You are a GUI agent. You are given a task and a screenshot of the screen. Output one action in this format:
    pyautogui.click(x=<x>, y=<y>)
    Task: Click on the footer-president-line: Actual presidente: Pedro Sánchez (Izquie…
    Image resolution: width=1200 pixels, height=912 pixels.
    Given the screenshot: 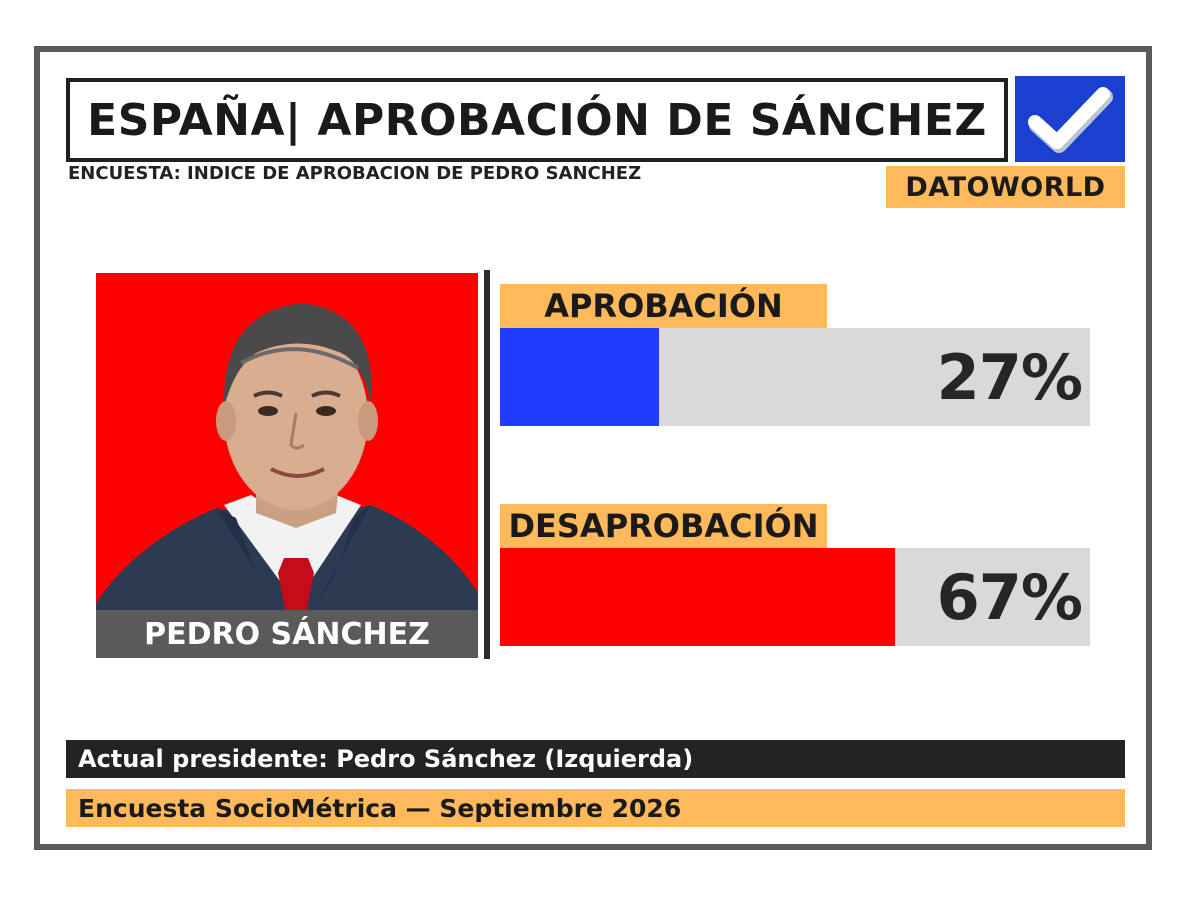 What is the action you would take?
    pyautogui.click(x=595, y=759)
    